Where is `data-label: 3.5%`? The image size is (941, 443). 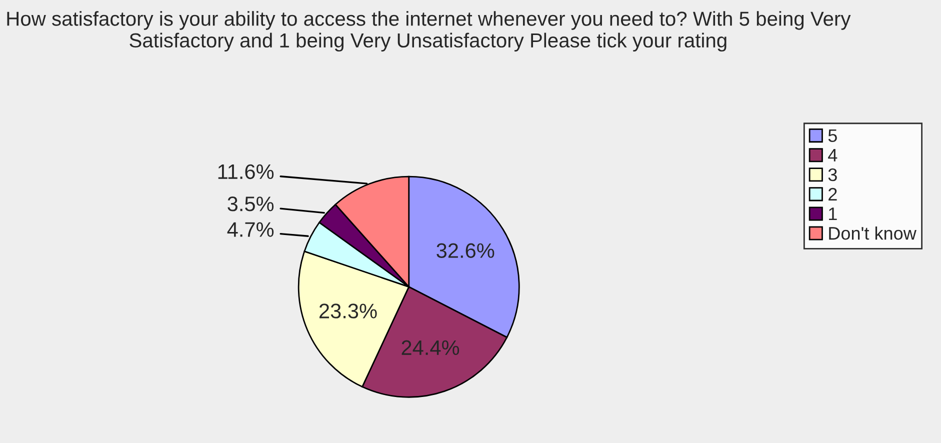
data-label: 3.5% is located at coordinates (251, 204).